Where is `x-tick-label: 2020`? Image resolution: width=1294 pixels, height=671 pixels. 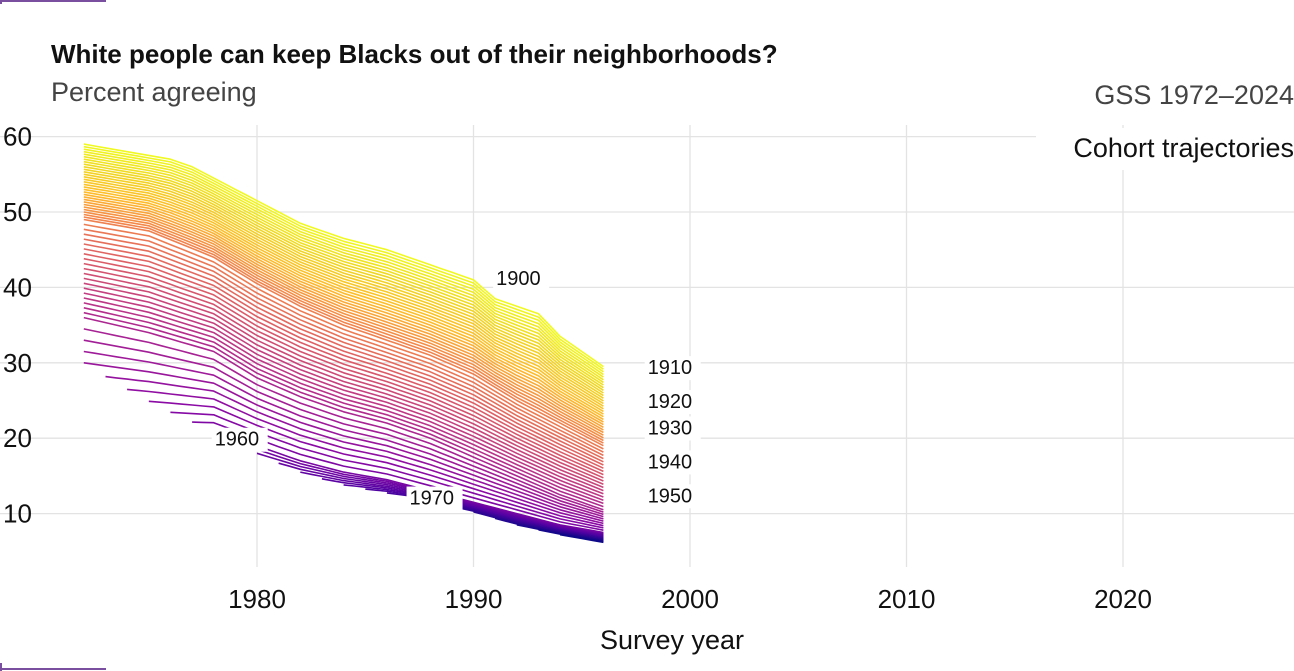
x-tick-label: 2020 is located at coordinates (1123, 599).